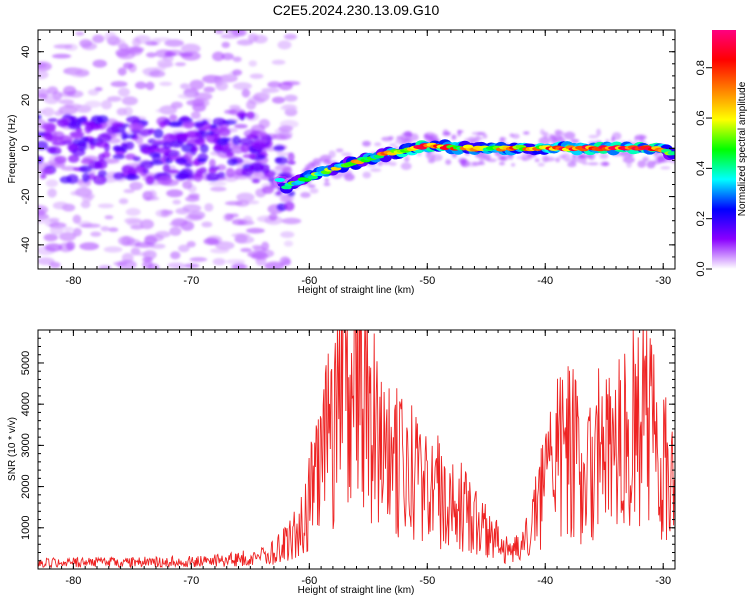  What do you see at coordinates (26, 245) in the screenshot?
I see `y-tick-label: -40` at bounding box center [26, 245].